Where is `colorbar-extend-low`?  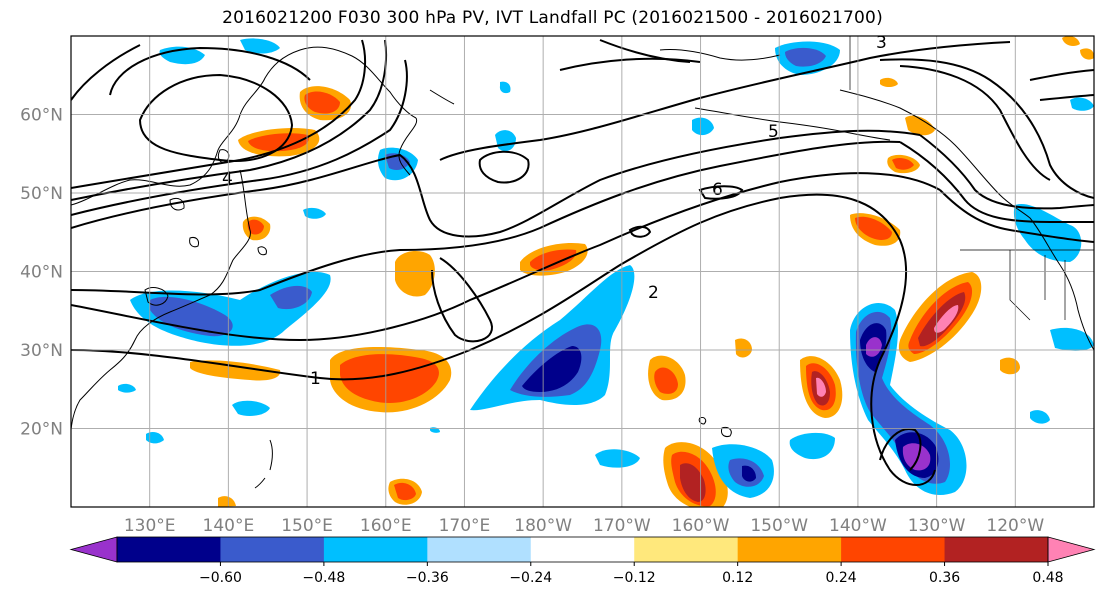 colorbar-extend-low is located at coordinates (93, 549).